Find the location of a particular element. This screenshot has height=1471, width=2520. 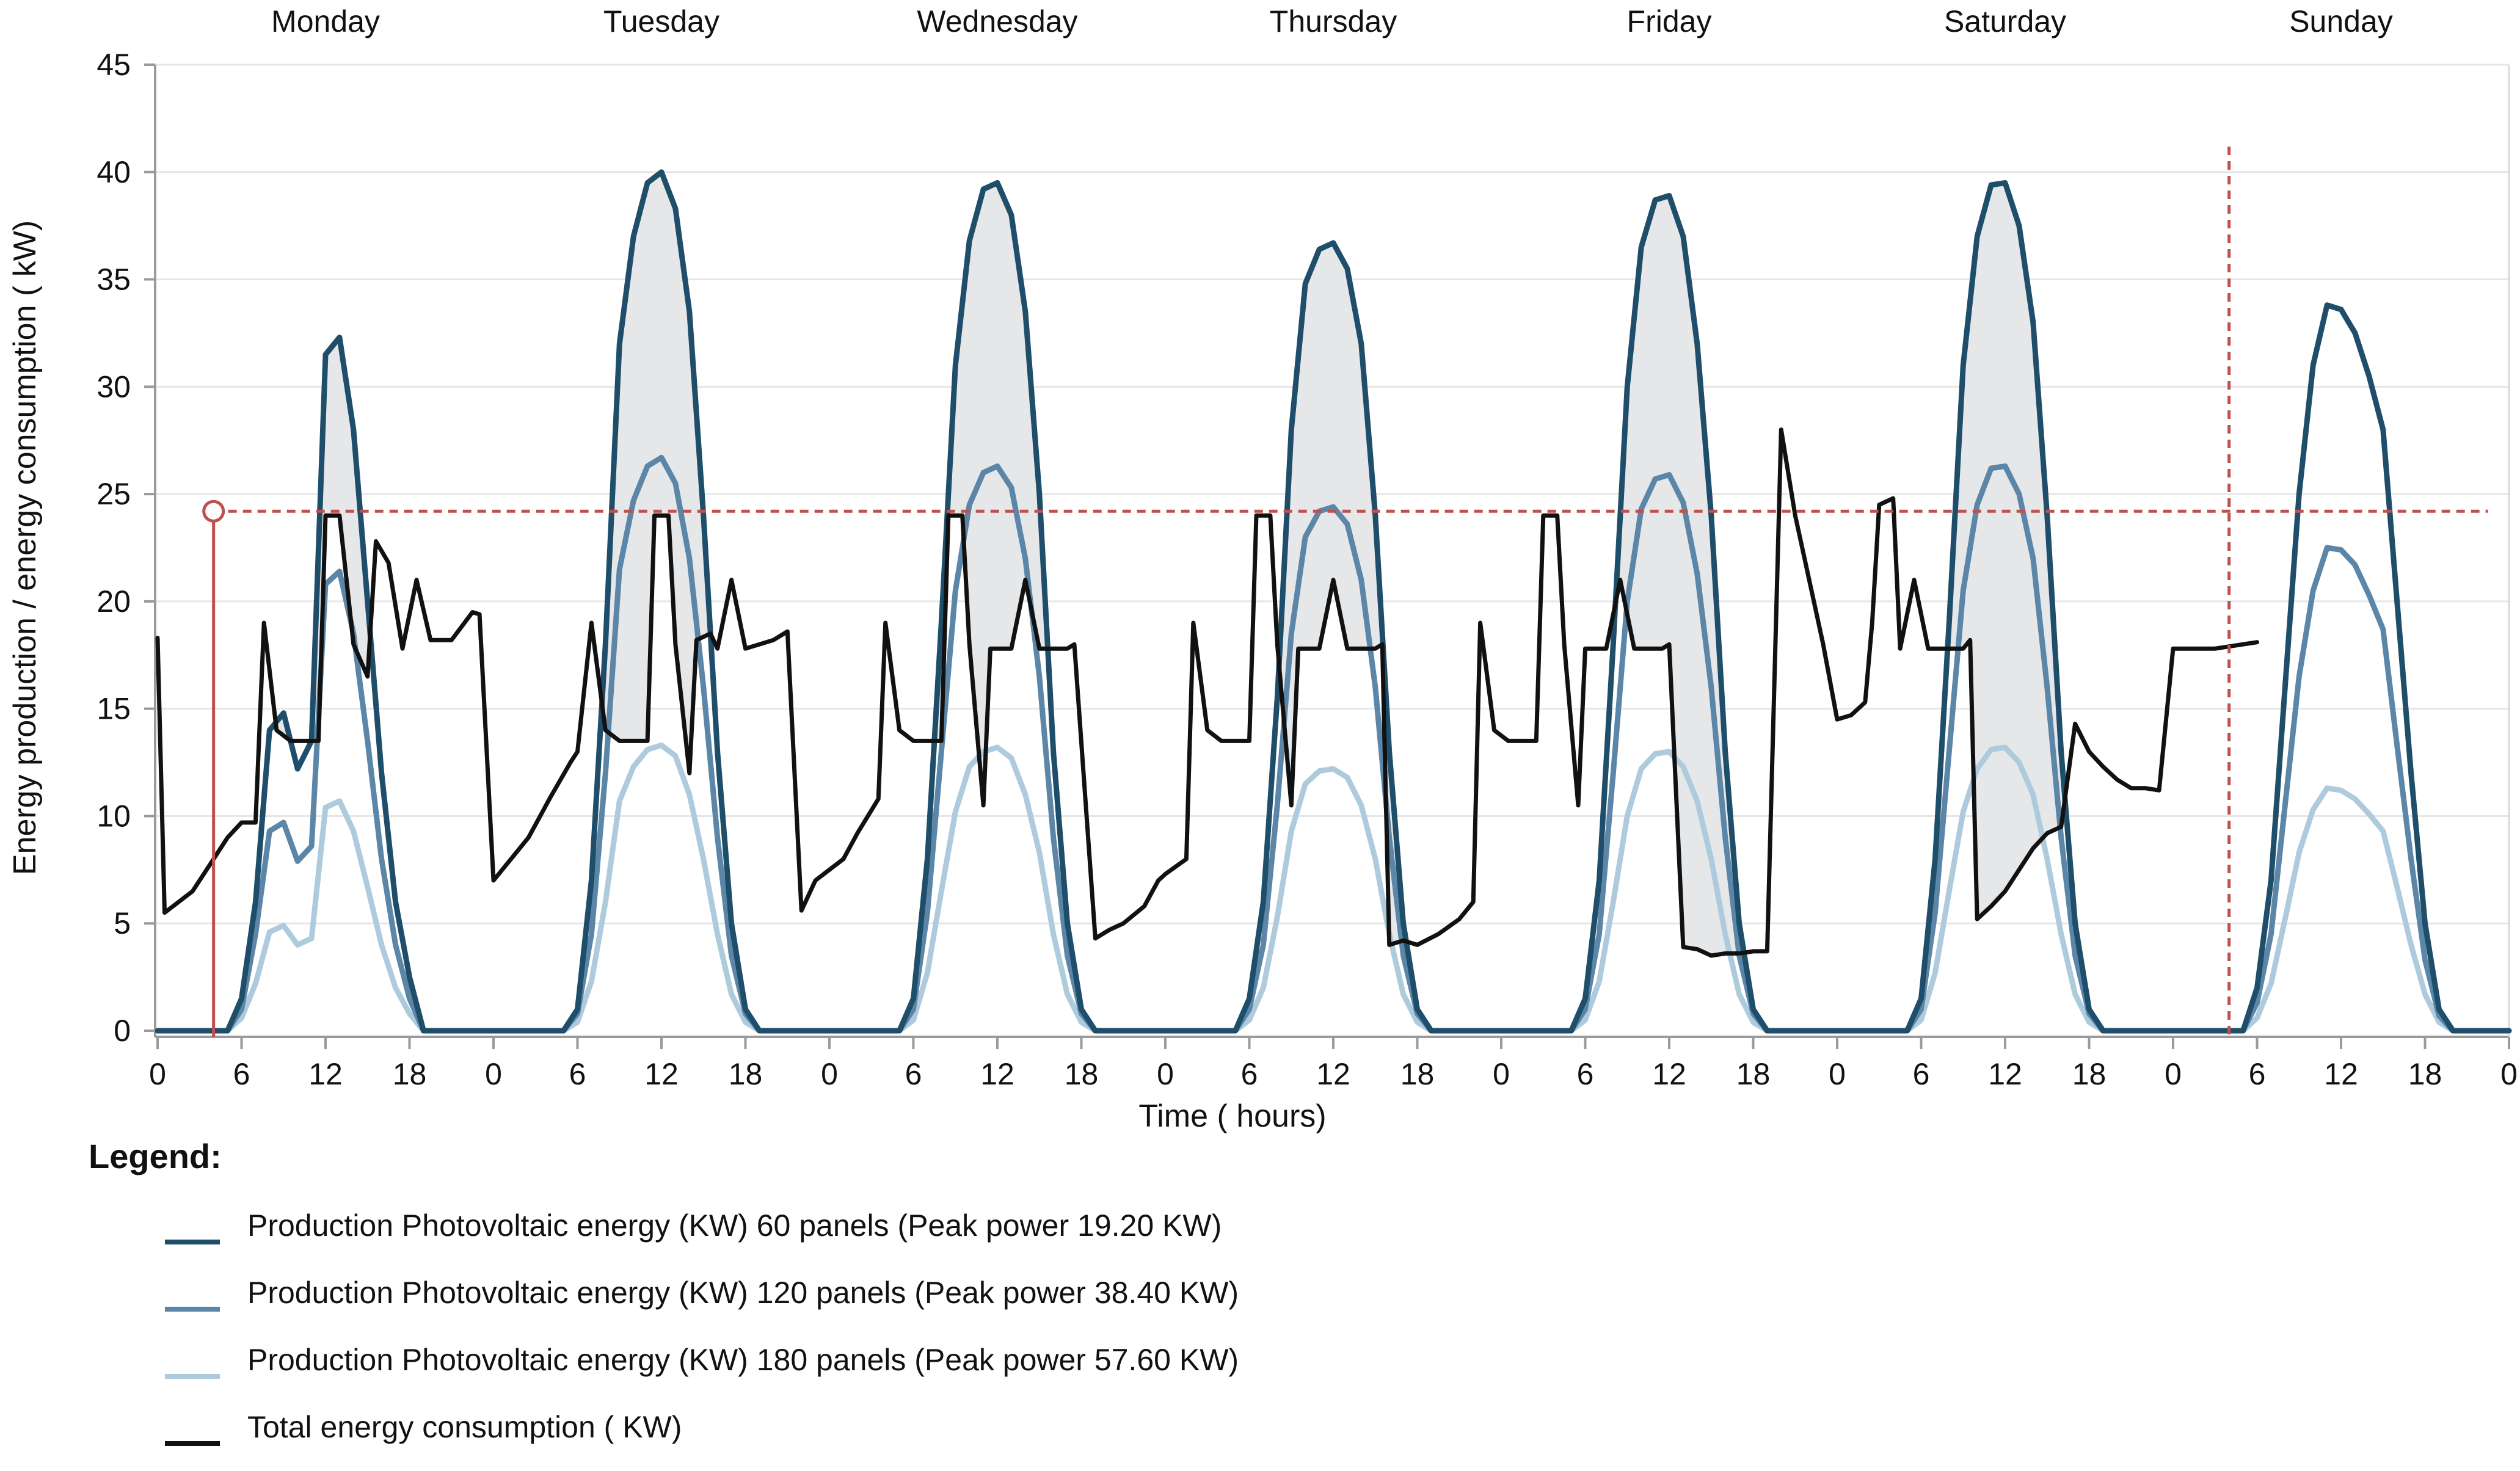

y-axis-ticks: 0 5 10 15 20 25 30 35 40 45 is located at coordinates (126, 548).